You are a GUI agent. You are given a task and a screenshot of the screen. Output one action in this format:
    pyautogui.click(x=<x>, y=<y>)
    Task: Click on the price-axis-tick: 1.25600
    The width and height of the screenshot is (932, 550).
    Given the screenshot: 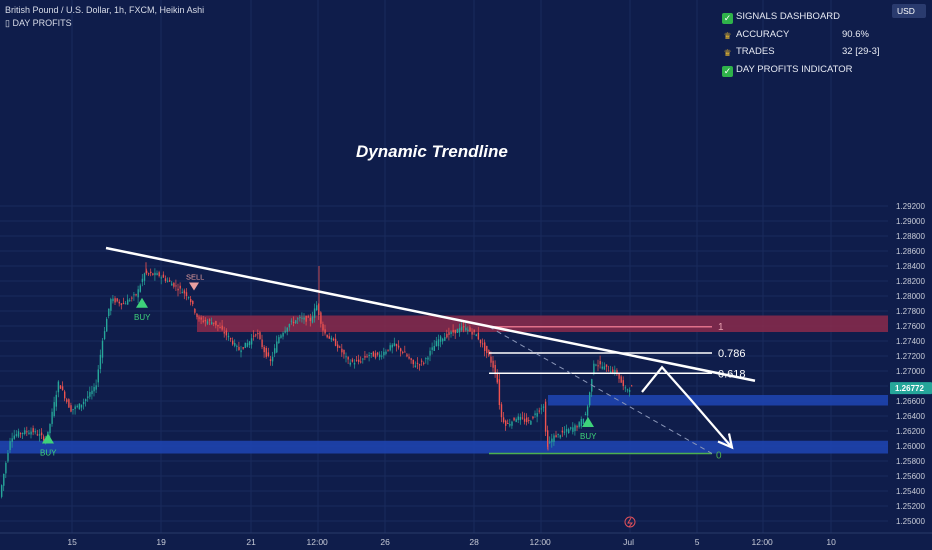 What is the action you would take?
    pyautogui.click(x=910, y=476)
    